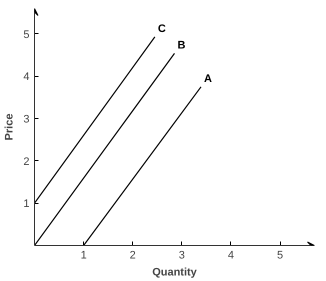 Image resolution: width=326 pixels, height=281 pixels. What do you see at coordinates (231, 256) in the screenshot?
I see `x-tick-label: 4` at bounding box center [231, 256].